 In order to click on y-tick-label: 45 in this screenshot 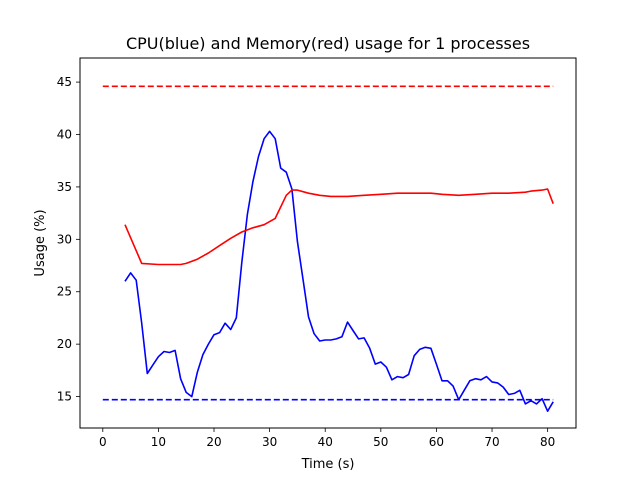, I will do `click(64, 82)`.